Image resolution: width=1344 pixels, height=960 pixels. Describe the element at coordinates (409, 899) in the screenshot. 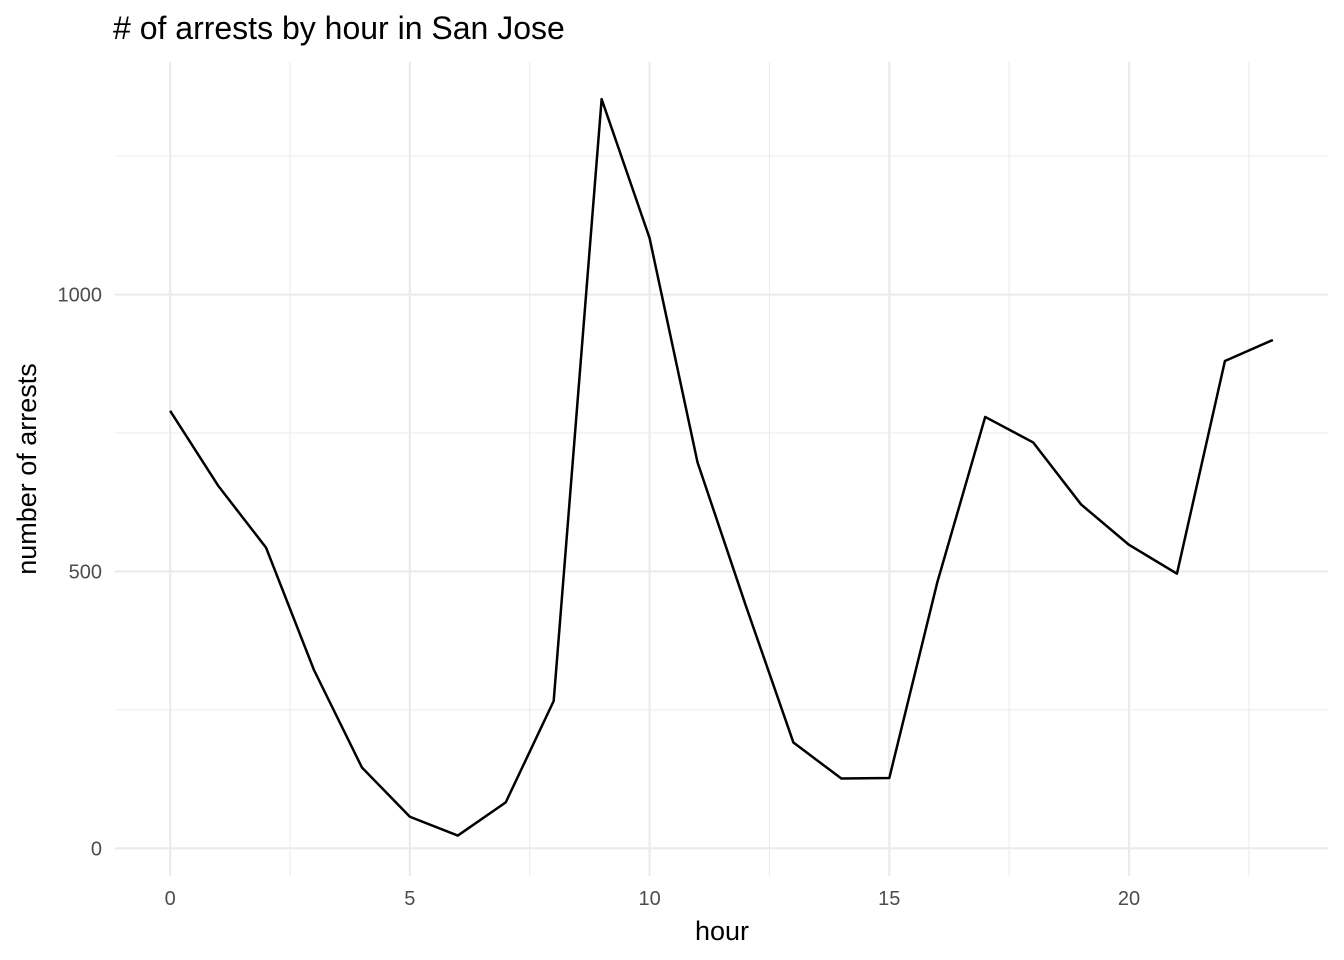

I see `x-tick-label: 5` at that location.